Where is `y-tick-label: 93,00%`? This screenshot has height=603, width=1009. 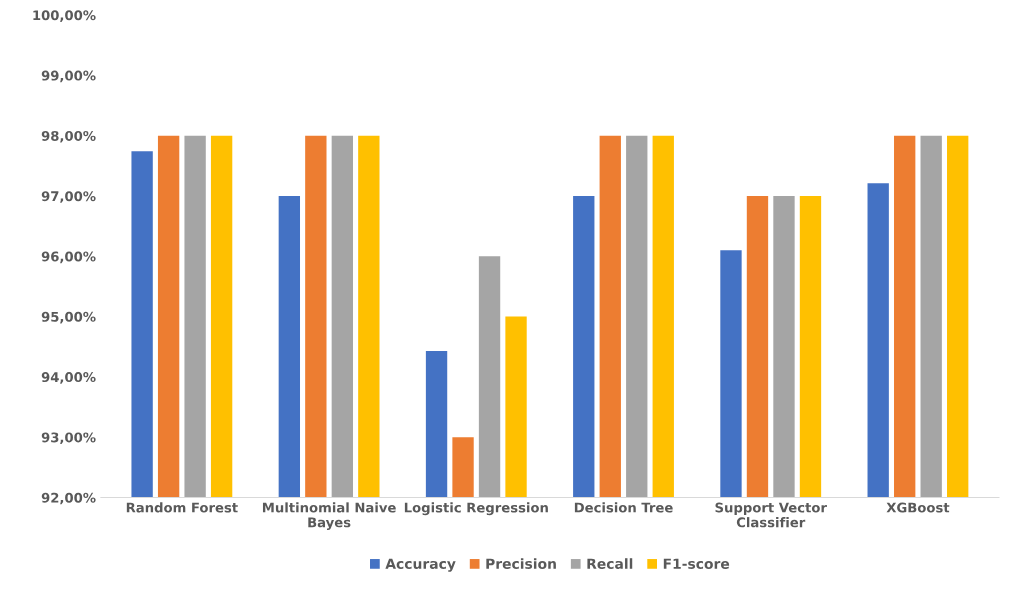
y-tick-label: 93,00% is located at coordinates (68, 438).